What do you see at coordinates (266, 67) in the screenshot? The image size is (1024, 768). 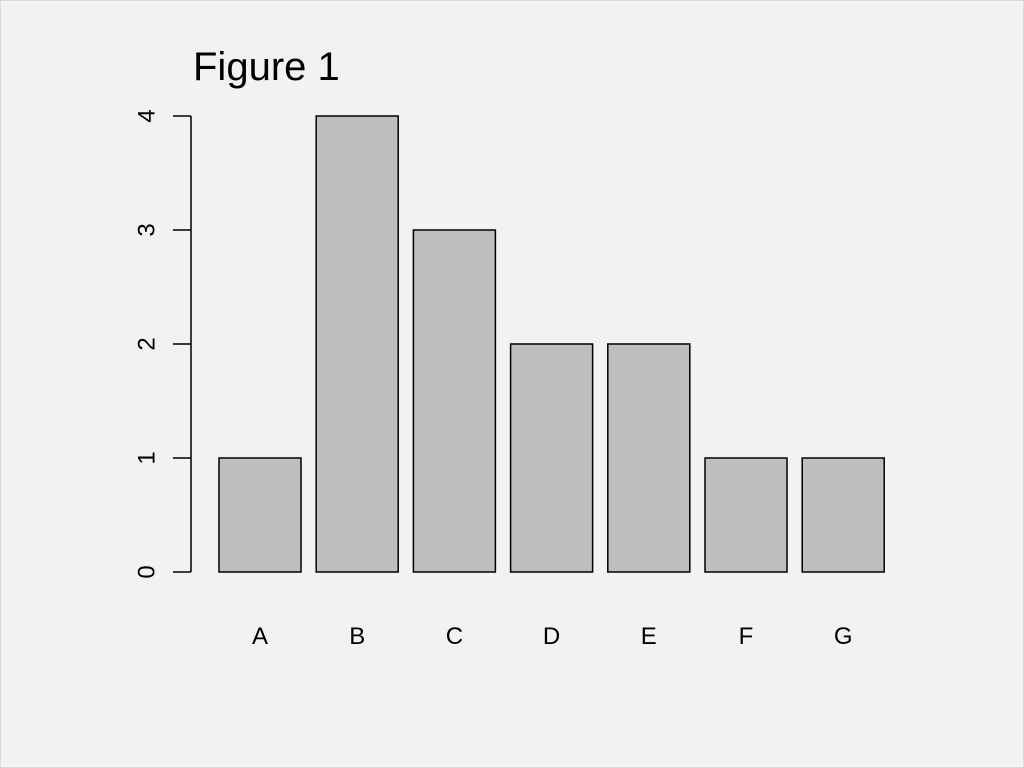 I see `chart-title: Figure 1` at bounding box center [266, 67].